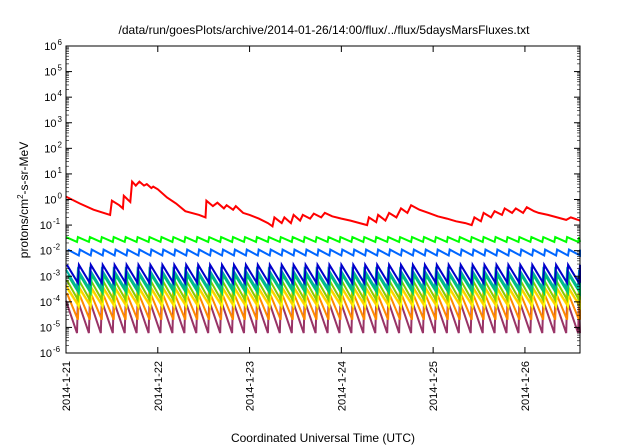  Describe the element at coordinates (57, 349) in the screenshot. I see `y-tick-exponent: -6` at that location.